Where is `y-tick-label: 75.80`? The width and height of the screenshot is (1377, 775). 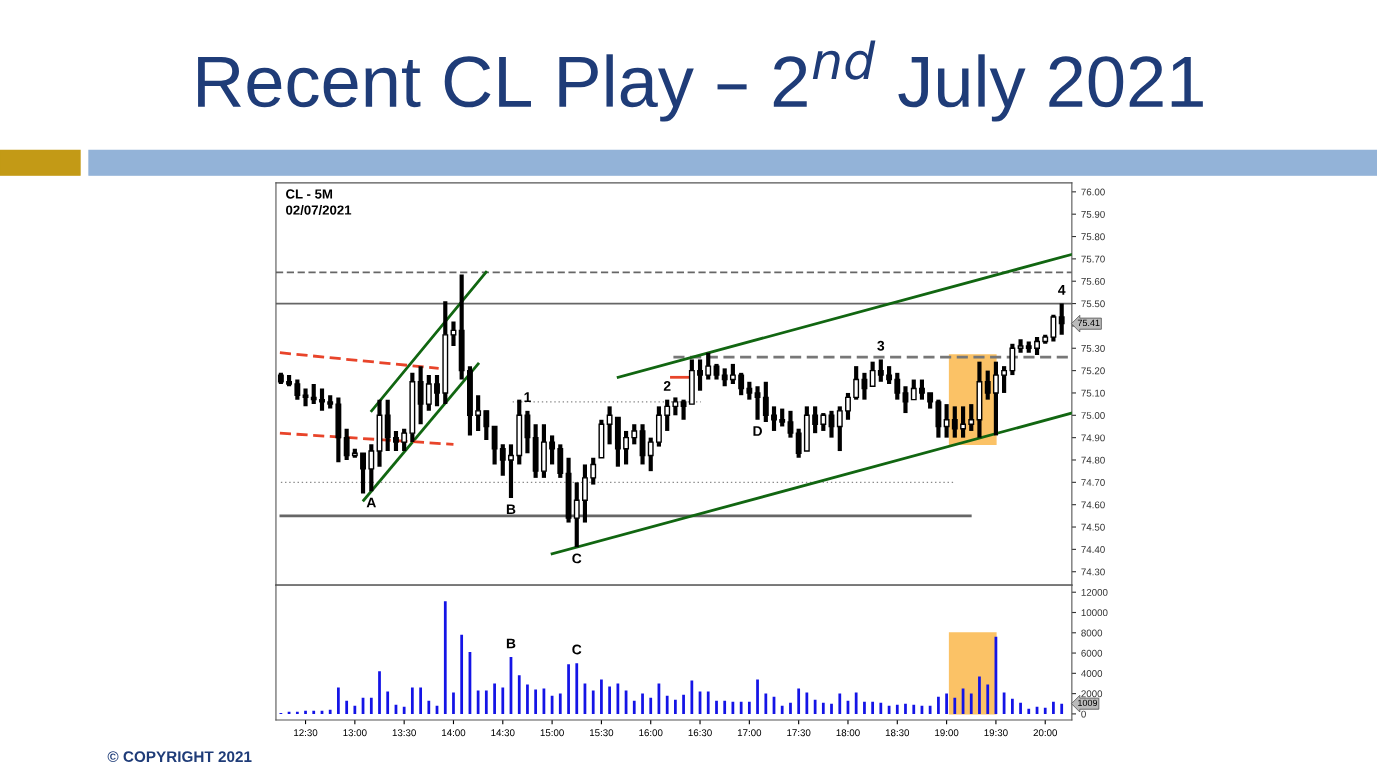 y-tick-label: 75.80 is located at coordinates (1093, 237).